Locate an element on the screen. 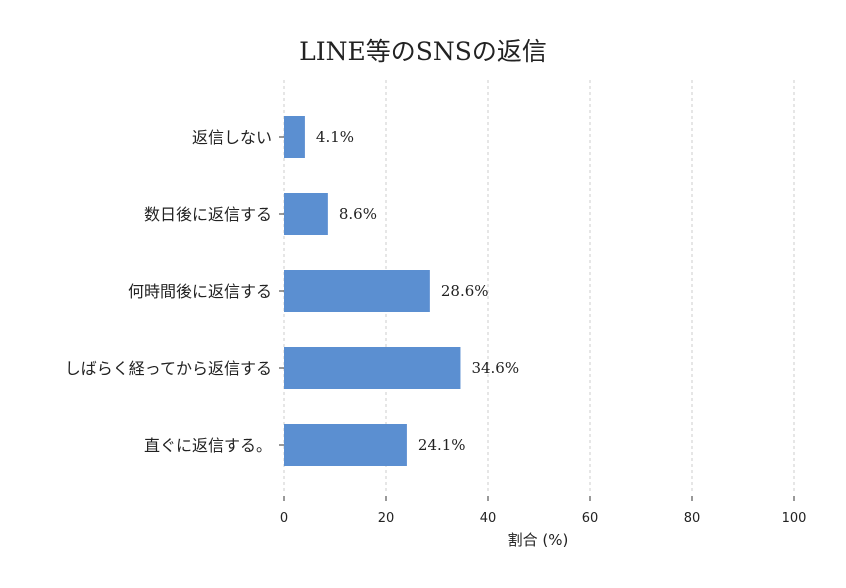 The height and width of the screenshot is (588, 846). x-tick-label: 40 is located at coordinates (488, 518).